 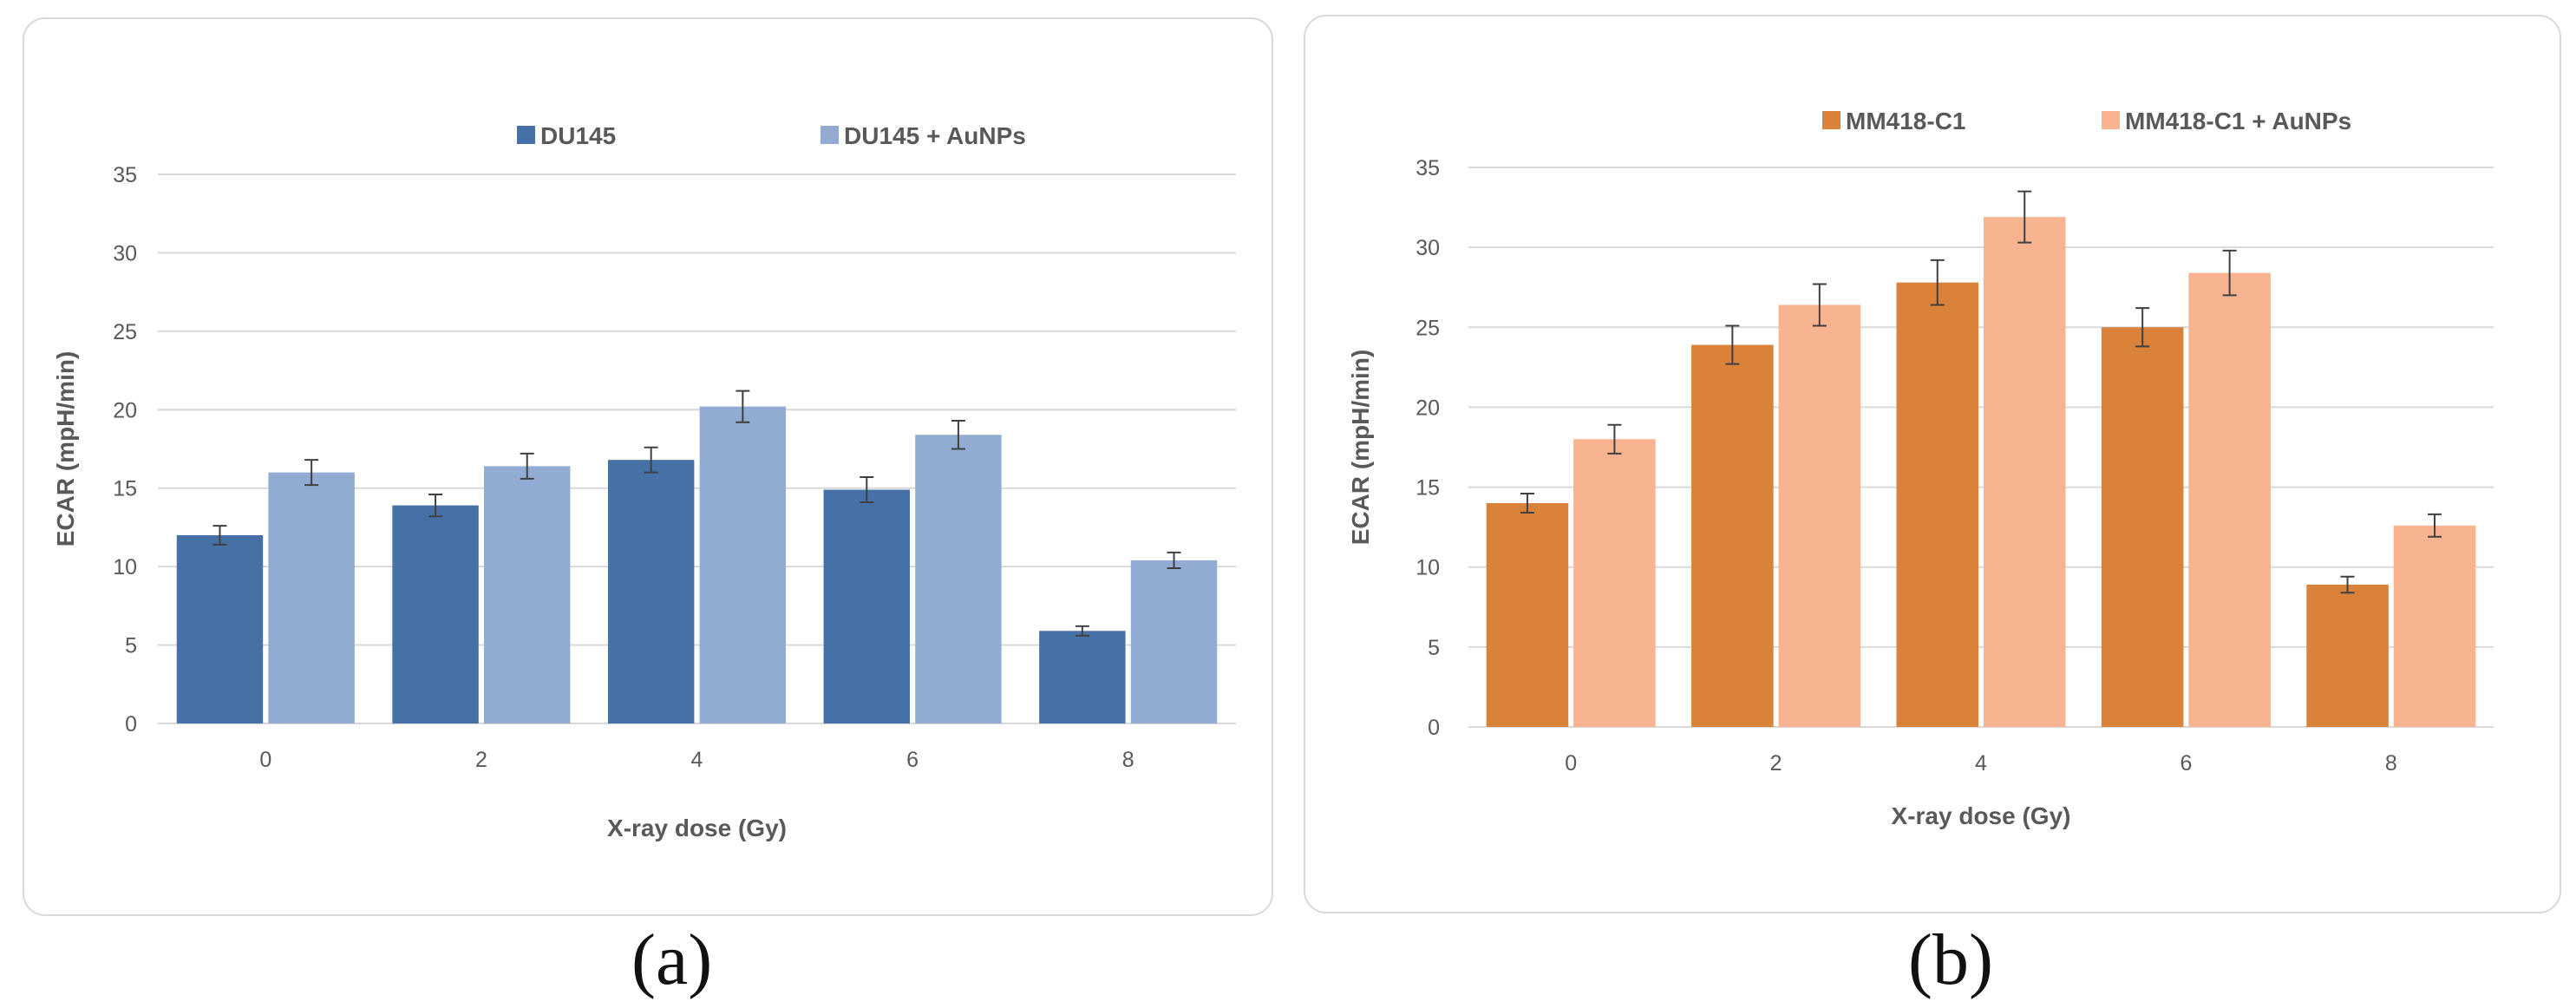 I want to click on legend-label: MM418-C1, so click(x=1905, y=121).